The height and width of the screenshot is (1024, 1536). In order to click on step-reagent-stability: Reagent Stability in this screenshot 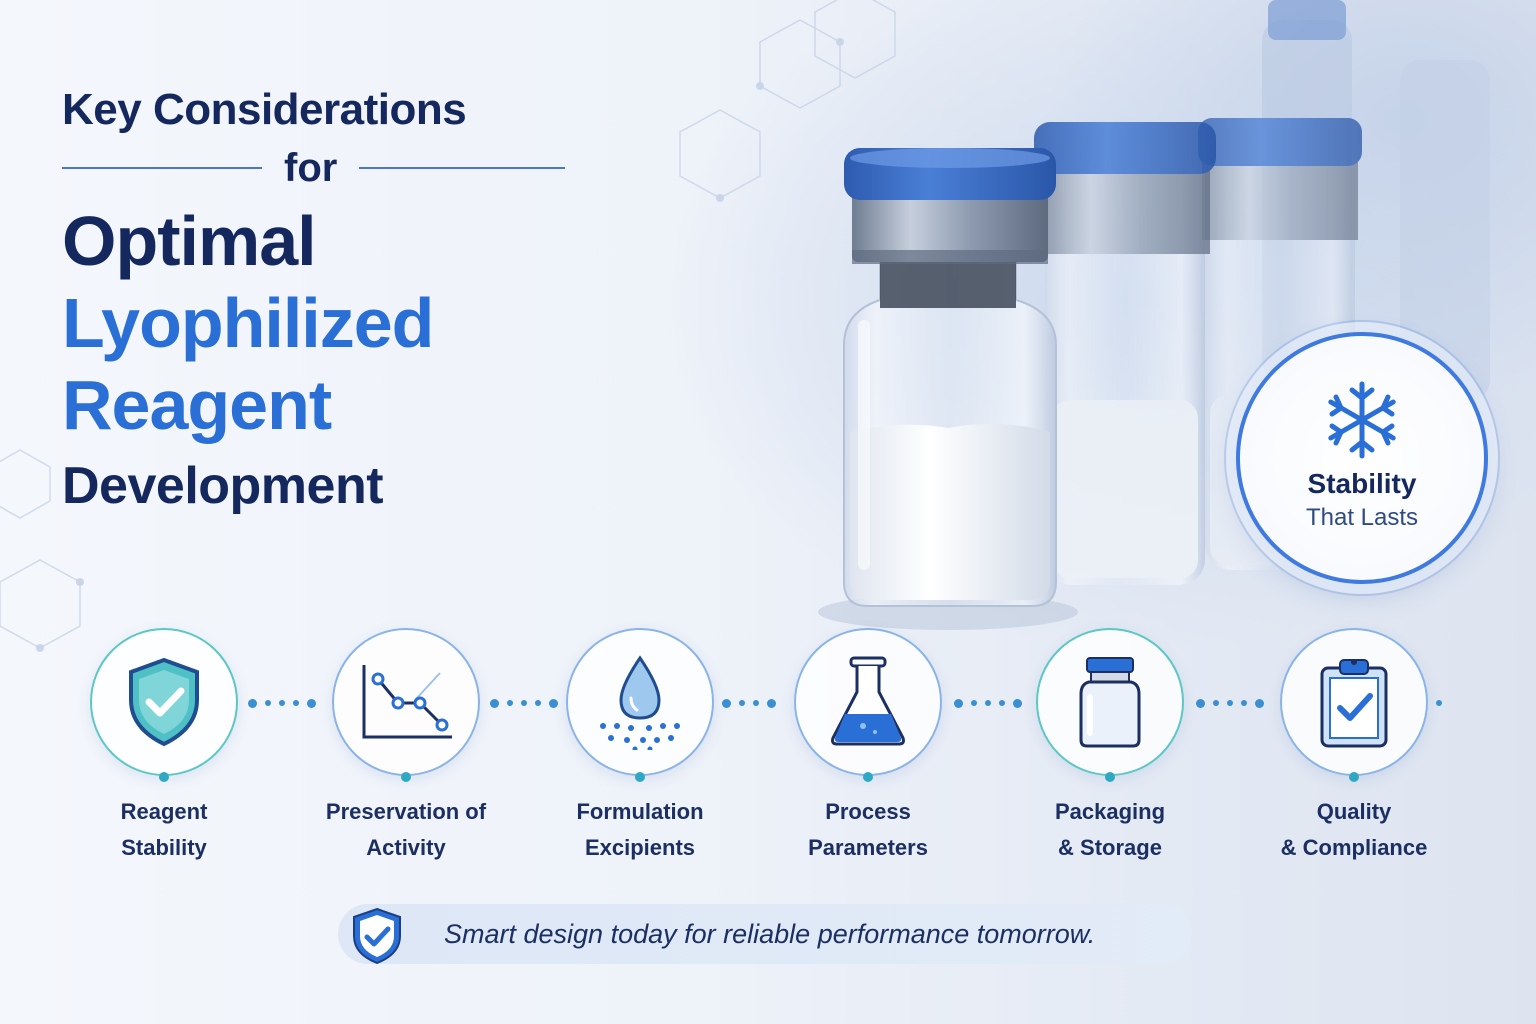, I will do `click(164, 747)`.